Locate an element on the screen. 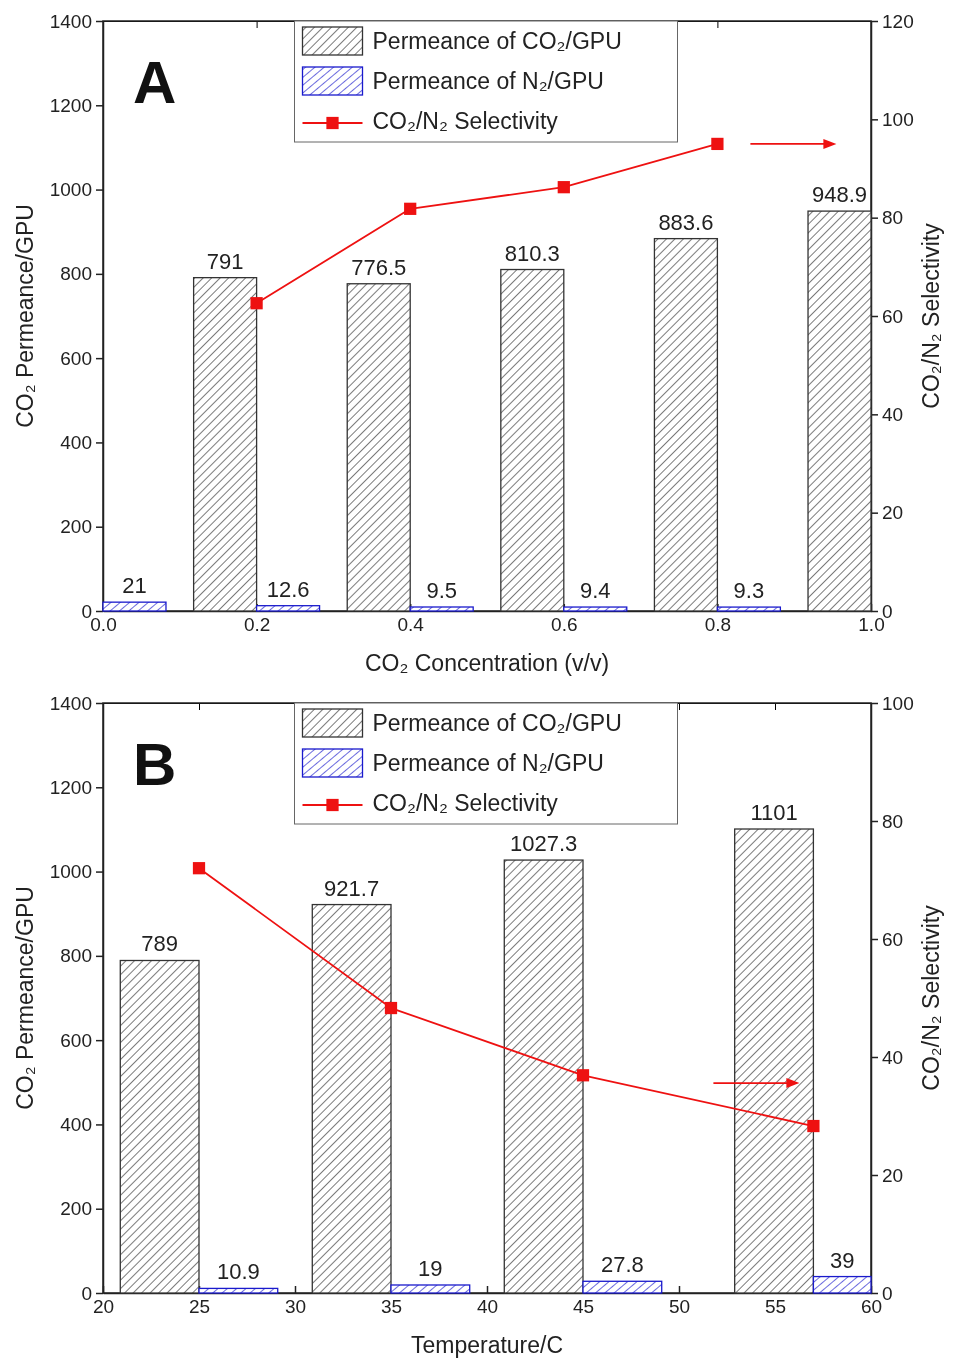  data-label: 10.9 is located at coordinates (238, 1272).